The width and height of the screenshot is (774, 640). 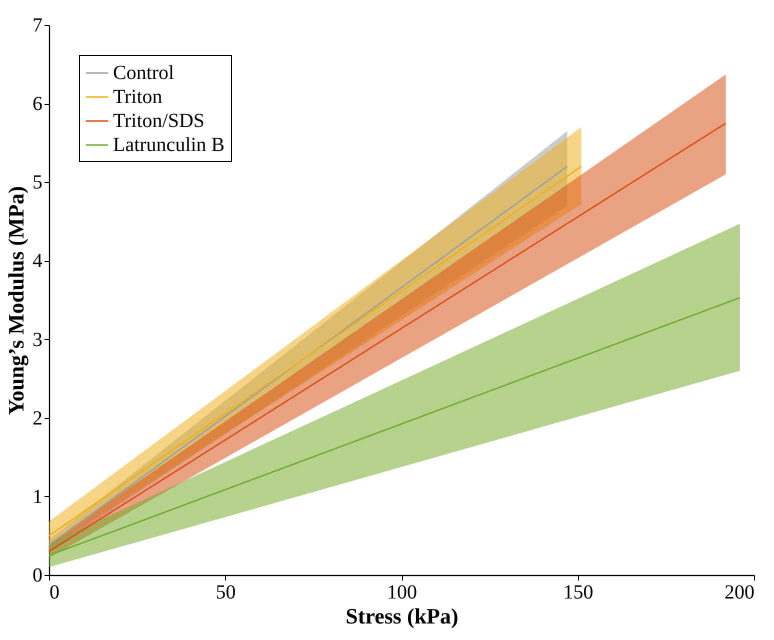 I want to click on x-tick-label: 200, so click(x=739, y=593).